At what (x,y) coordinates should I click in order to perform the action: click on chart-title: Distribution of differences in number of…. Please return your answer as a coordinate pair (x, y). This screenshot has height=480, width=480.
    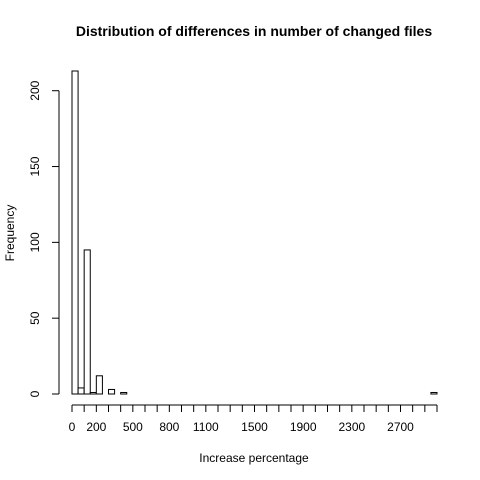
    Looking at the image, I should click on (254, 31).